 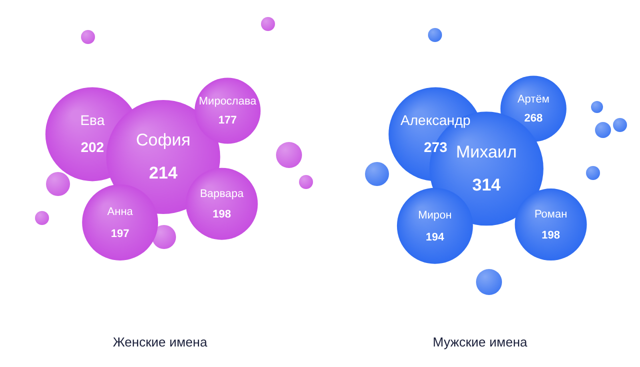 What do you see at coordinates (551, 214) in the screenshot?
I see `category-label: Роман` at bounding box center [551, 214].